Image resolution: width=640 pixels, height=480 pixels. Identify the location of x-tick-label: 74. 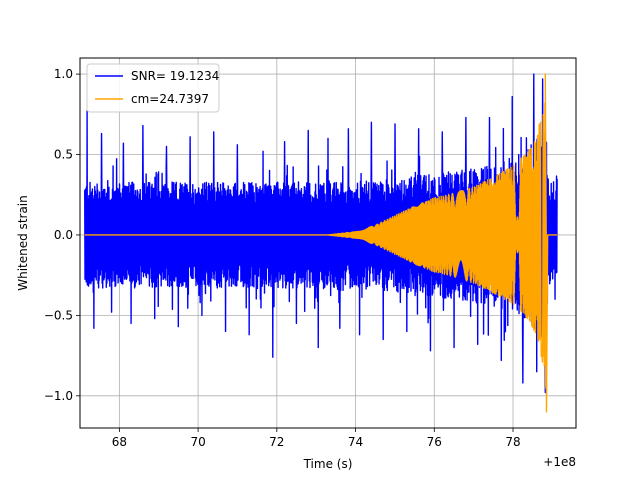
(355, 442).